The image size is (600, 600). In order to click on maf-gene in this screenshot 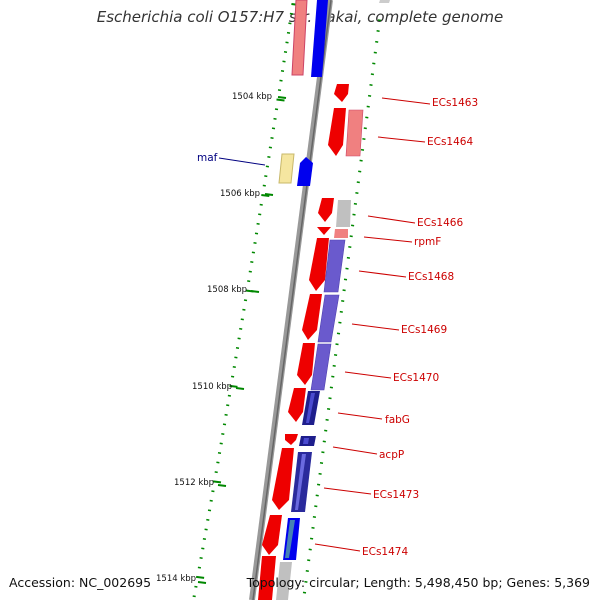, I will do `click(295, 169)`.